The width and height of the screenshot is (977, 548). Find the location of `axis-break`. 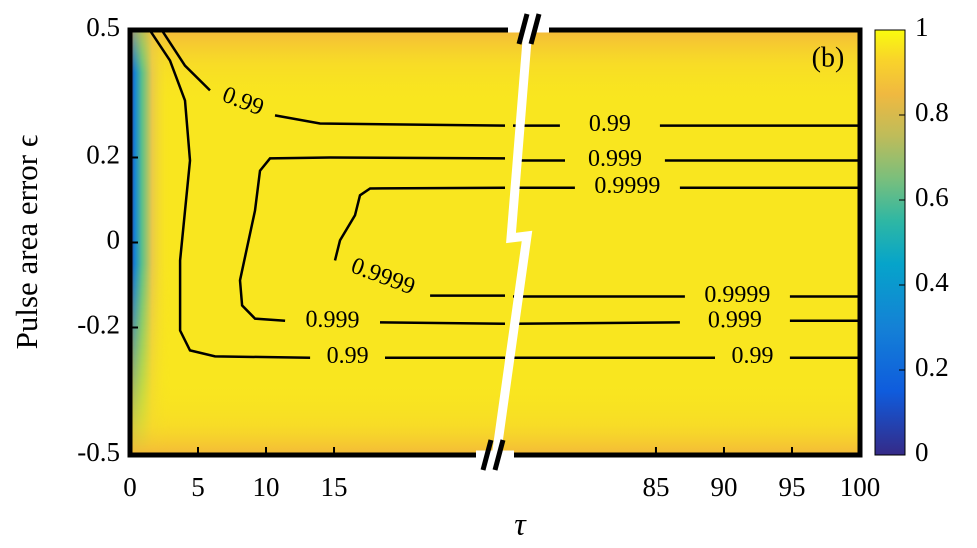

axis-break is located at coordinates (512, 242).